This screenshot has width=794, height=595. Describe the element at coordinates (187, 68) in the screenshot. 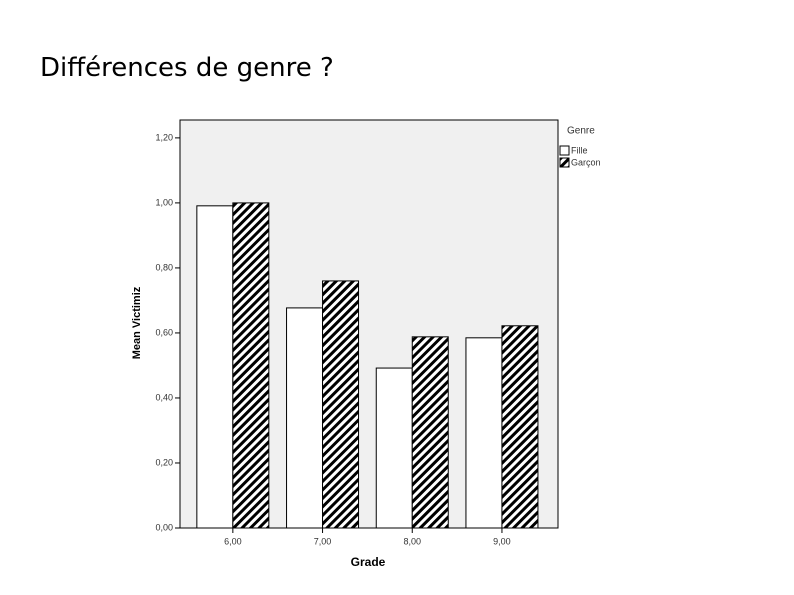

I see `slide-title: Différences de genre ?` at that location.